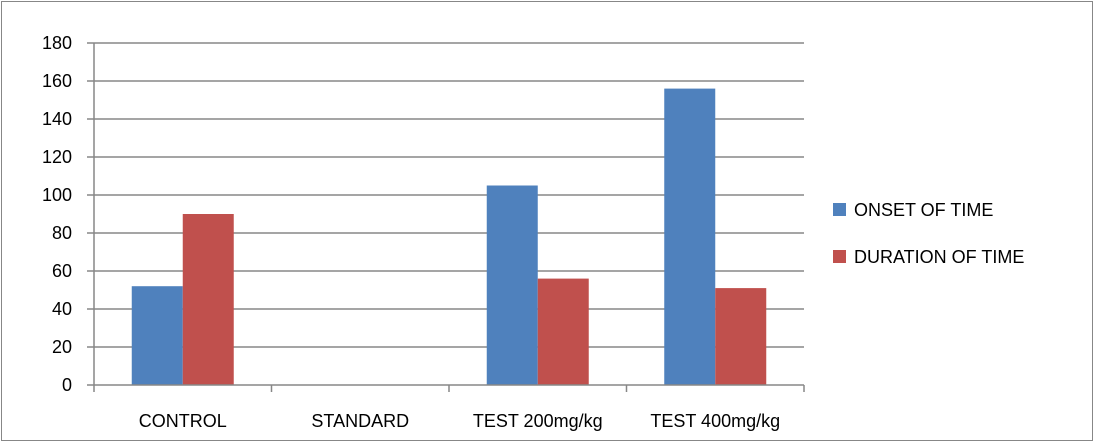  Describe the element at coordinates (360, 421) in the screenshot. I see `x-tick-label: STANDARD` at that location.